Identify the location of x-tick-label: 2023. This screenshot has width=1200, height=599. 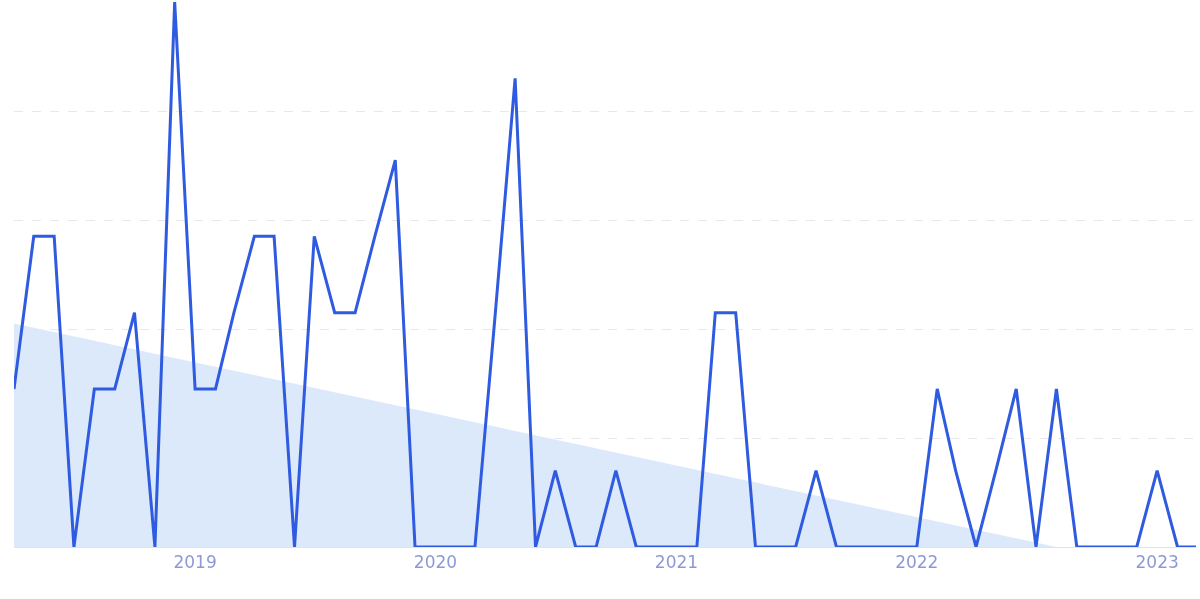
(1157, 562).